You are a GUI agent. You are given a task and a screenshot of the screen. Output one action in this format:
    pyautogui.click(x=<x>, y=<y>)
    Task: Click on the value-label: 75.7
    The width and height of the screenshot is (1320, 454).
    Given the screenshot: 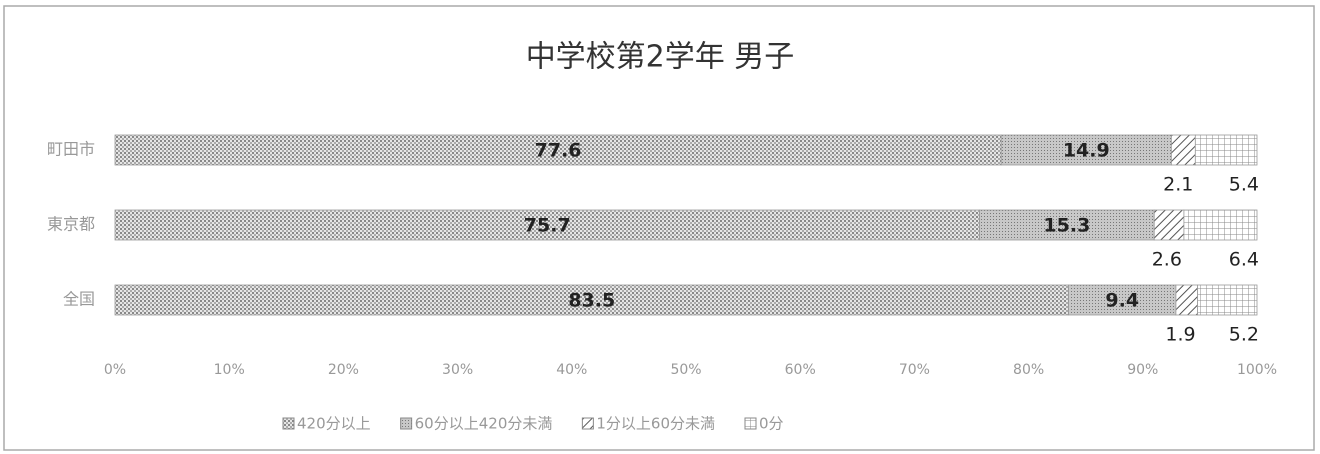 What is the action you would take?
    pyautogui.click(x=547, y=226)
    